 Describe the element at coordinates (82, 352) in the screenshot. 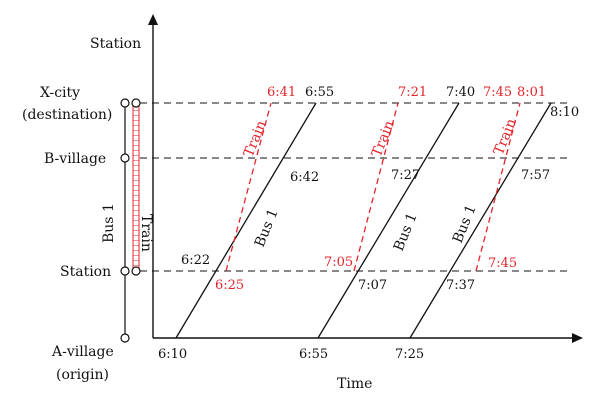

I see `station-label-avillage: A-village` at that location.